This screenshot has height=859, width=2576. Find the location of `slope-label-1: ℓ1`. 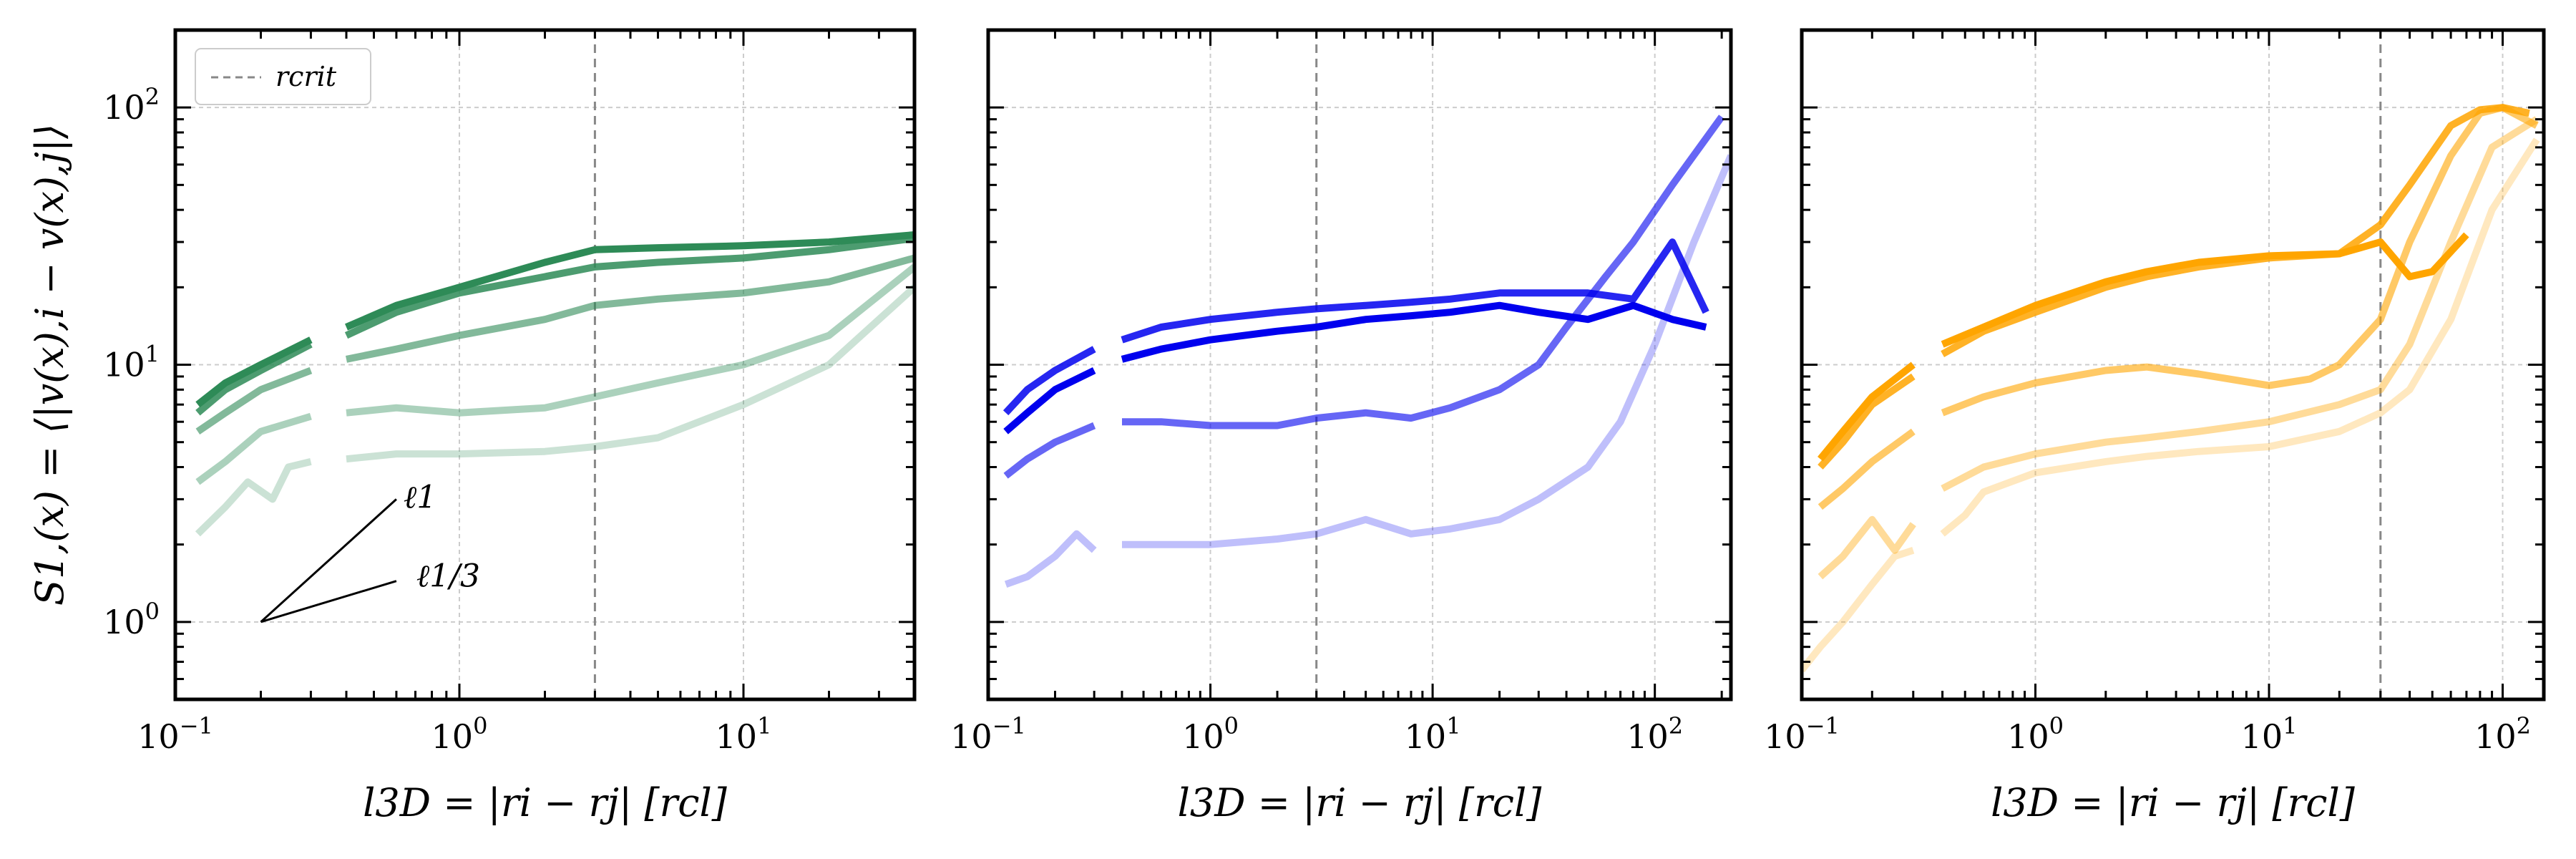

slope-label-1: ℓ1 is located at coordinates (420, 497).